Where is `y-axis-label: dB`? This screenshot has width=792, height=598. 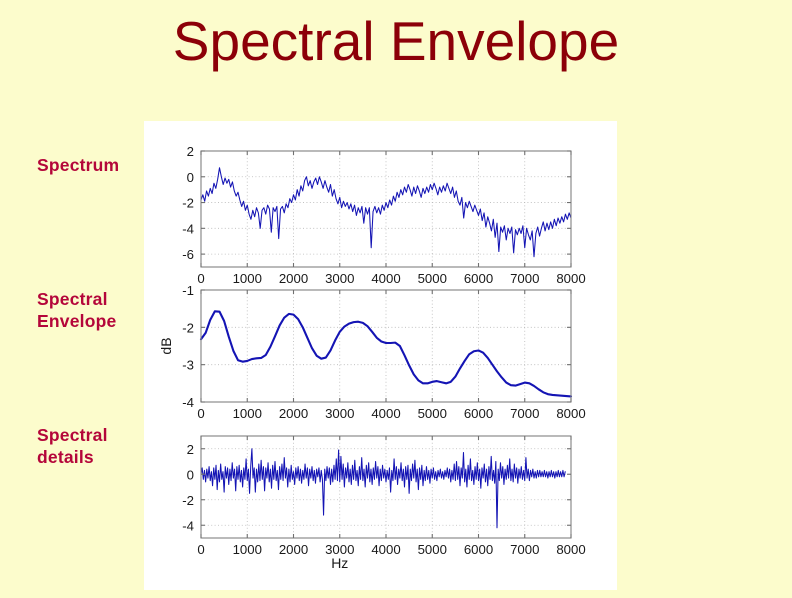
y-axis-label: dB is located at coordinates (166, 345).